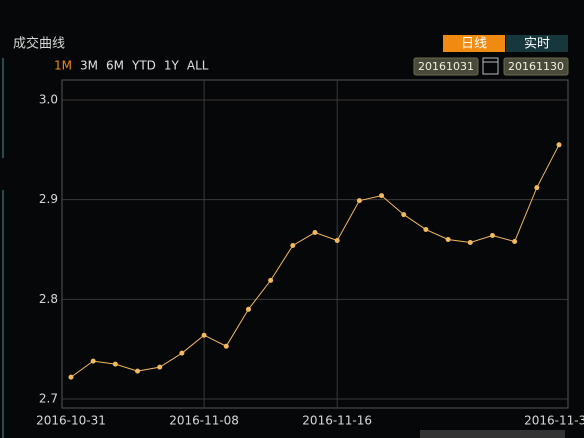  Describe the element at coordinates (554, 421) in the screenshot. I see `x-tick-label: 2016-11-30` at that location.